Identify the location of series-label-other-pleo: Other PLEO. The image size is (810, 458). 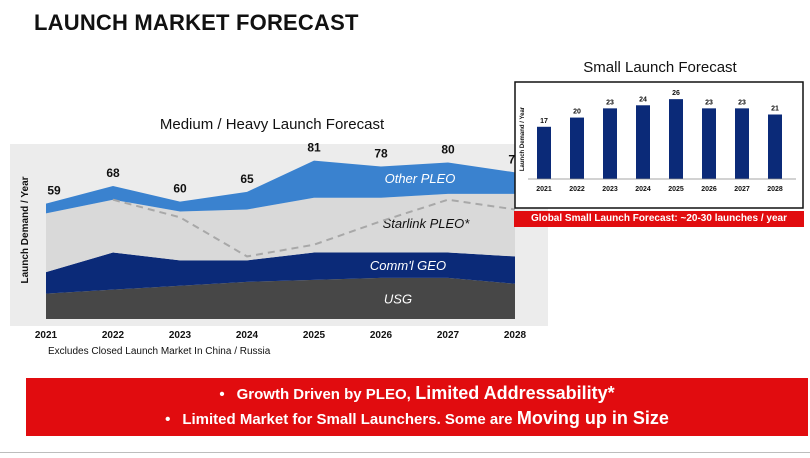
(420, 178).